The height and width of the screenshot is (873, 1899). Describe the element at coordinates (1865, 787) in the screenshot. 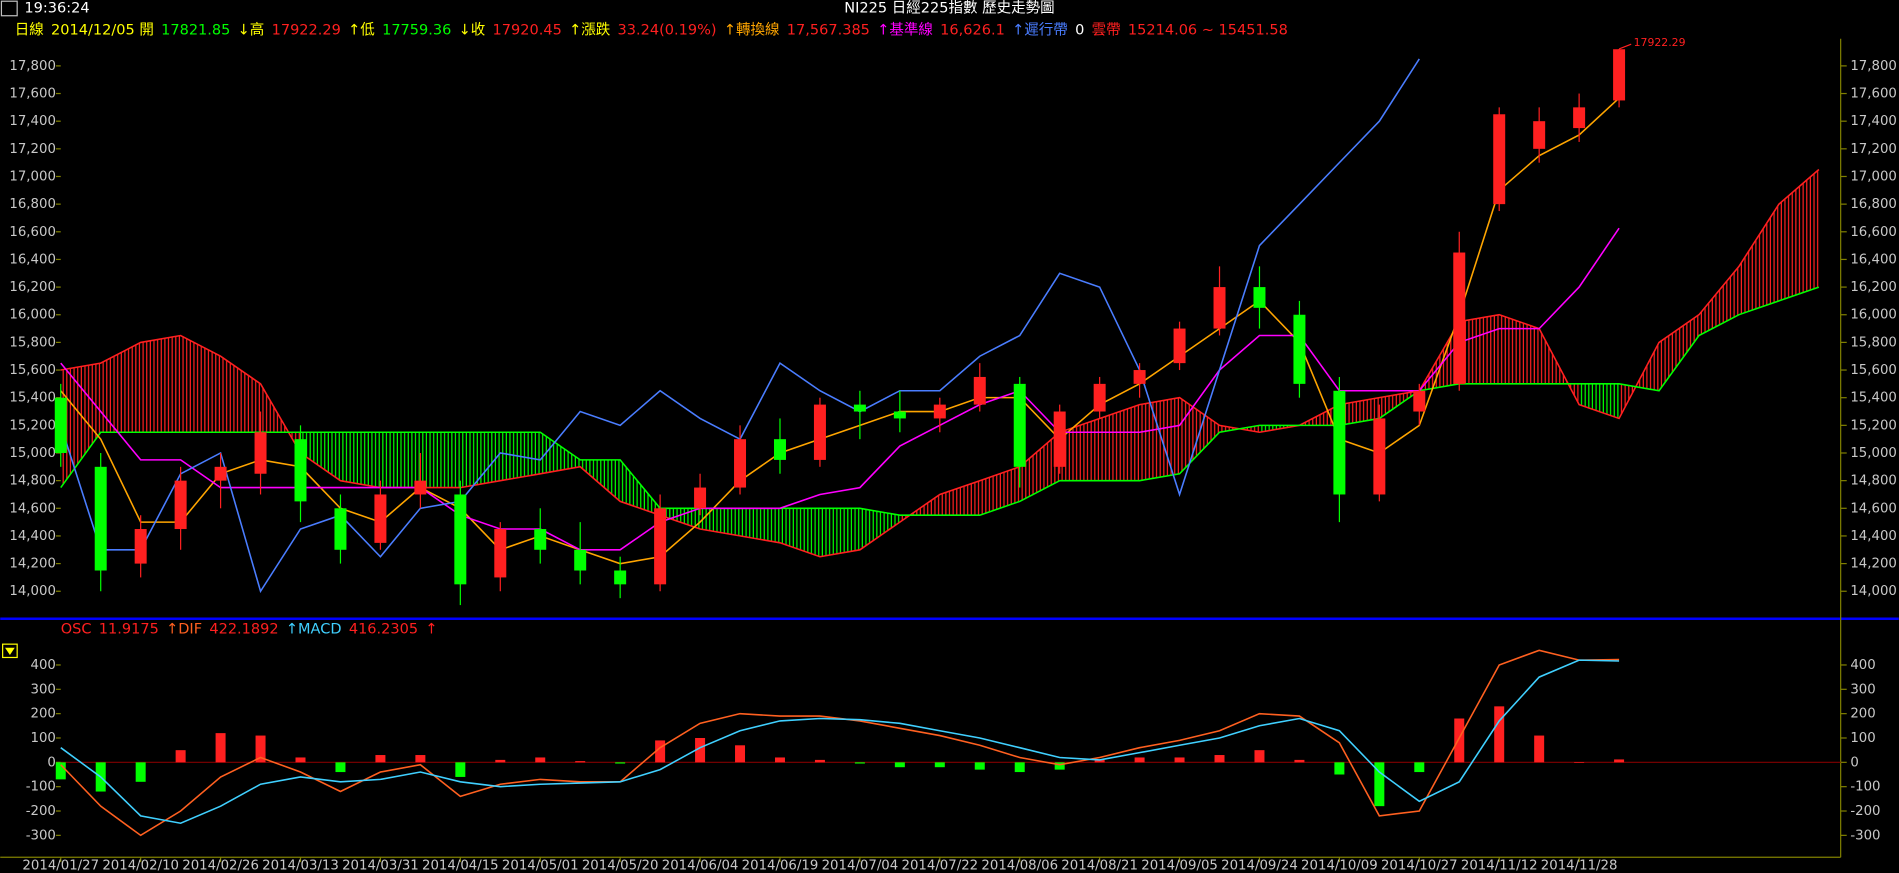

I see `y-tick-label-right: -100` at that location.